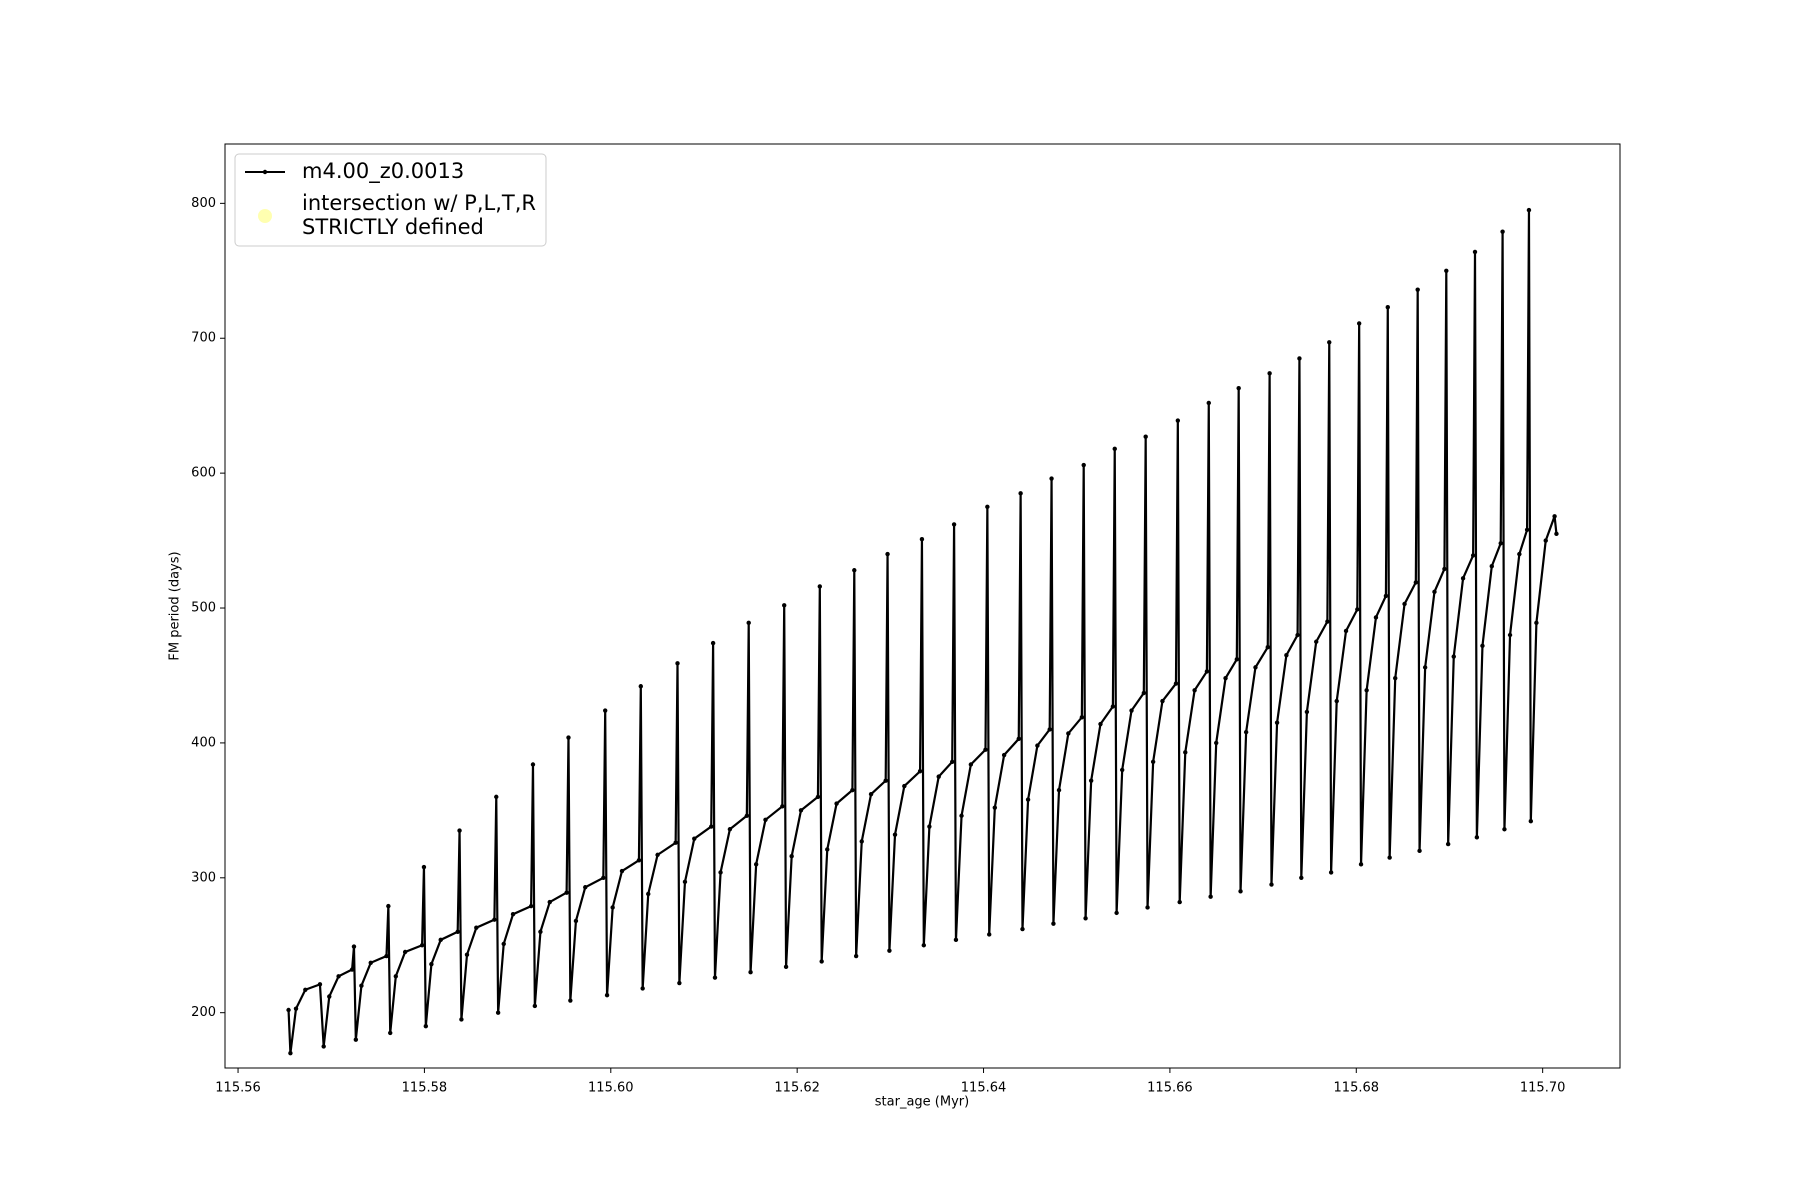 This screenshot has height=1200, width=1800. Describe the element at coordinates (175, 605) in the screenshot. I see `y-axis-label: FM period (days)` at that location.